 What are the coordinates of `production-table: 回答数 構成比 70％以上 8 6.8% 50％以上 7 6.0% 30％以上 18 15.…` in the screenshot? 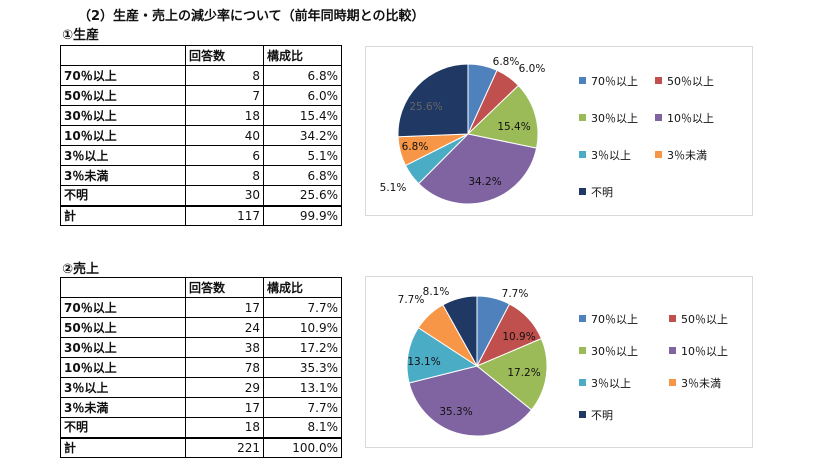 It's located at (201, 135).